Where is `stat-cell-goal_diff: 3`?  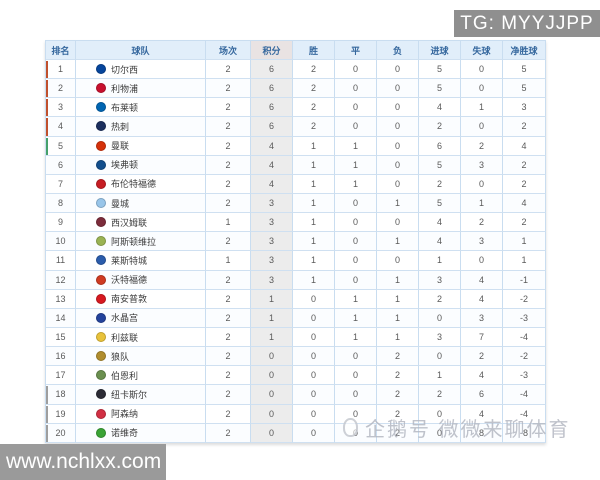 stat-cell-goal_diff: 3 is located at coordinates (524, 108).